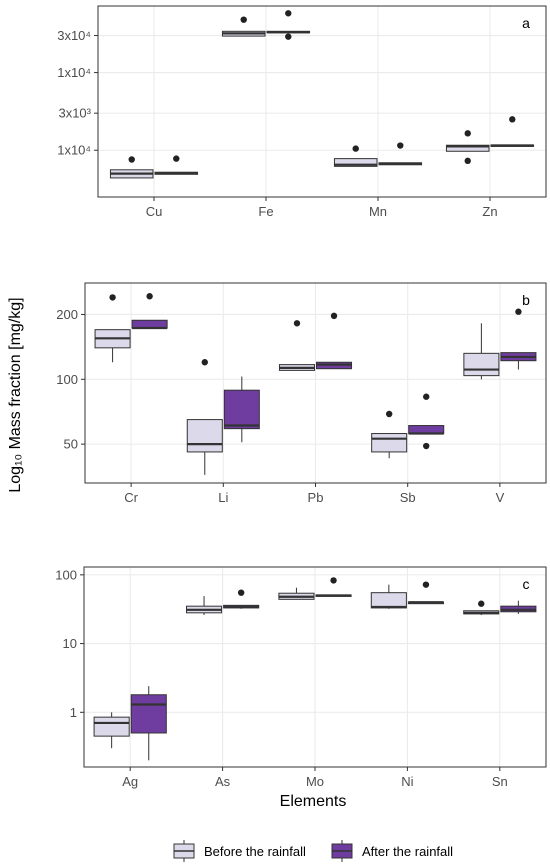 This screenshot has width=550, height=867. Describe the element at coordinates (67, 314) in the screenshot. I see `y-tick-label: 200` at that location.